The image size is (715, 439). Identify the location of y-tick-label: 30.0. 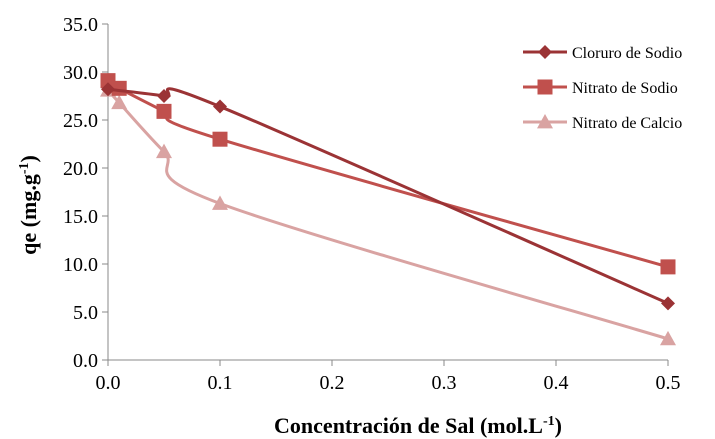
(80, 73).